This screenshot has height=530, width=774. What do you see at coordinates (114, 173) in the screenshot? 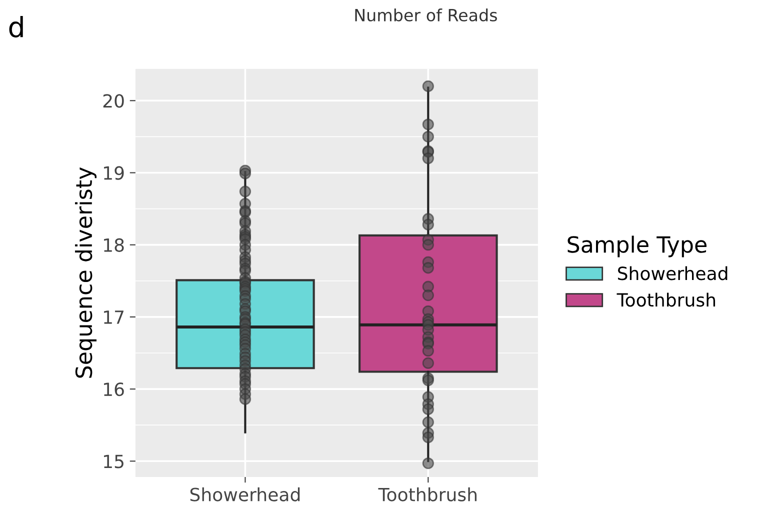
I see `y-tick-label: 19` at bounding box center [114, 173].